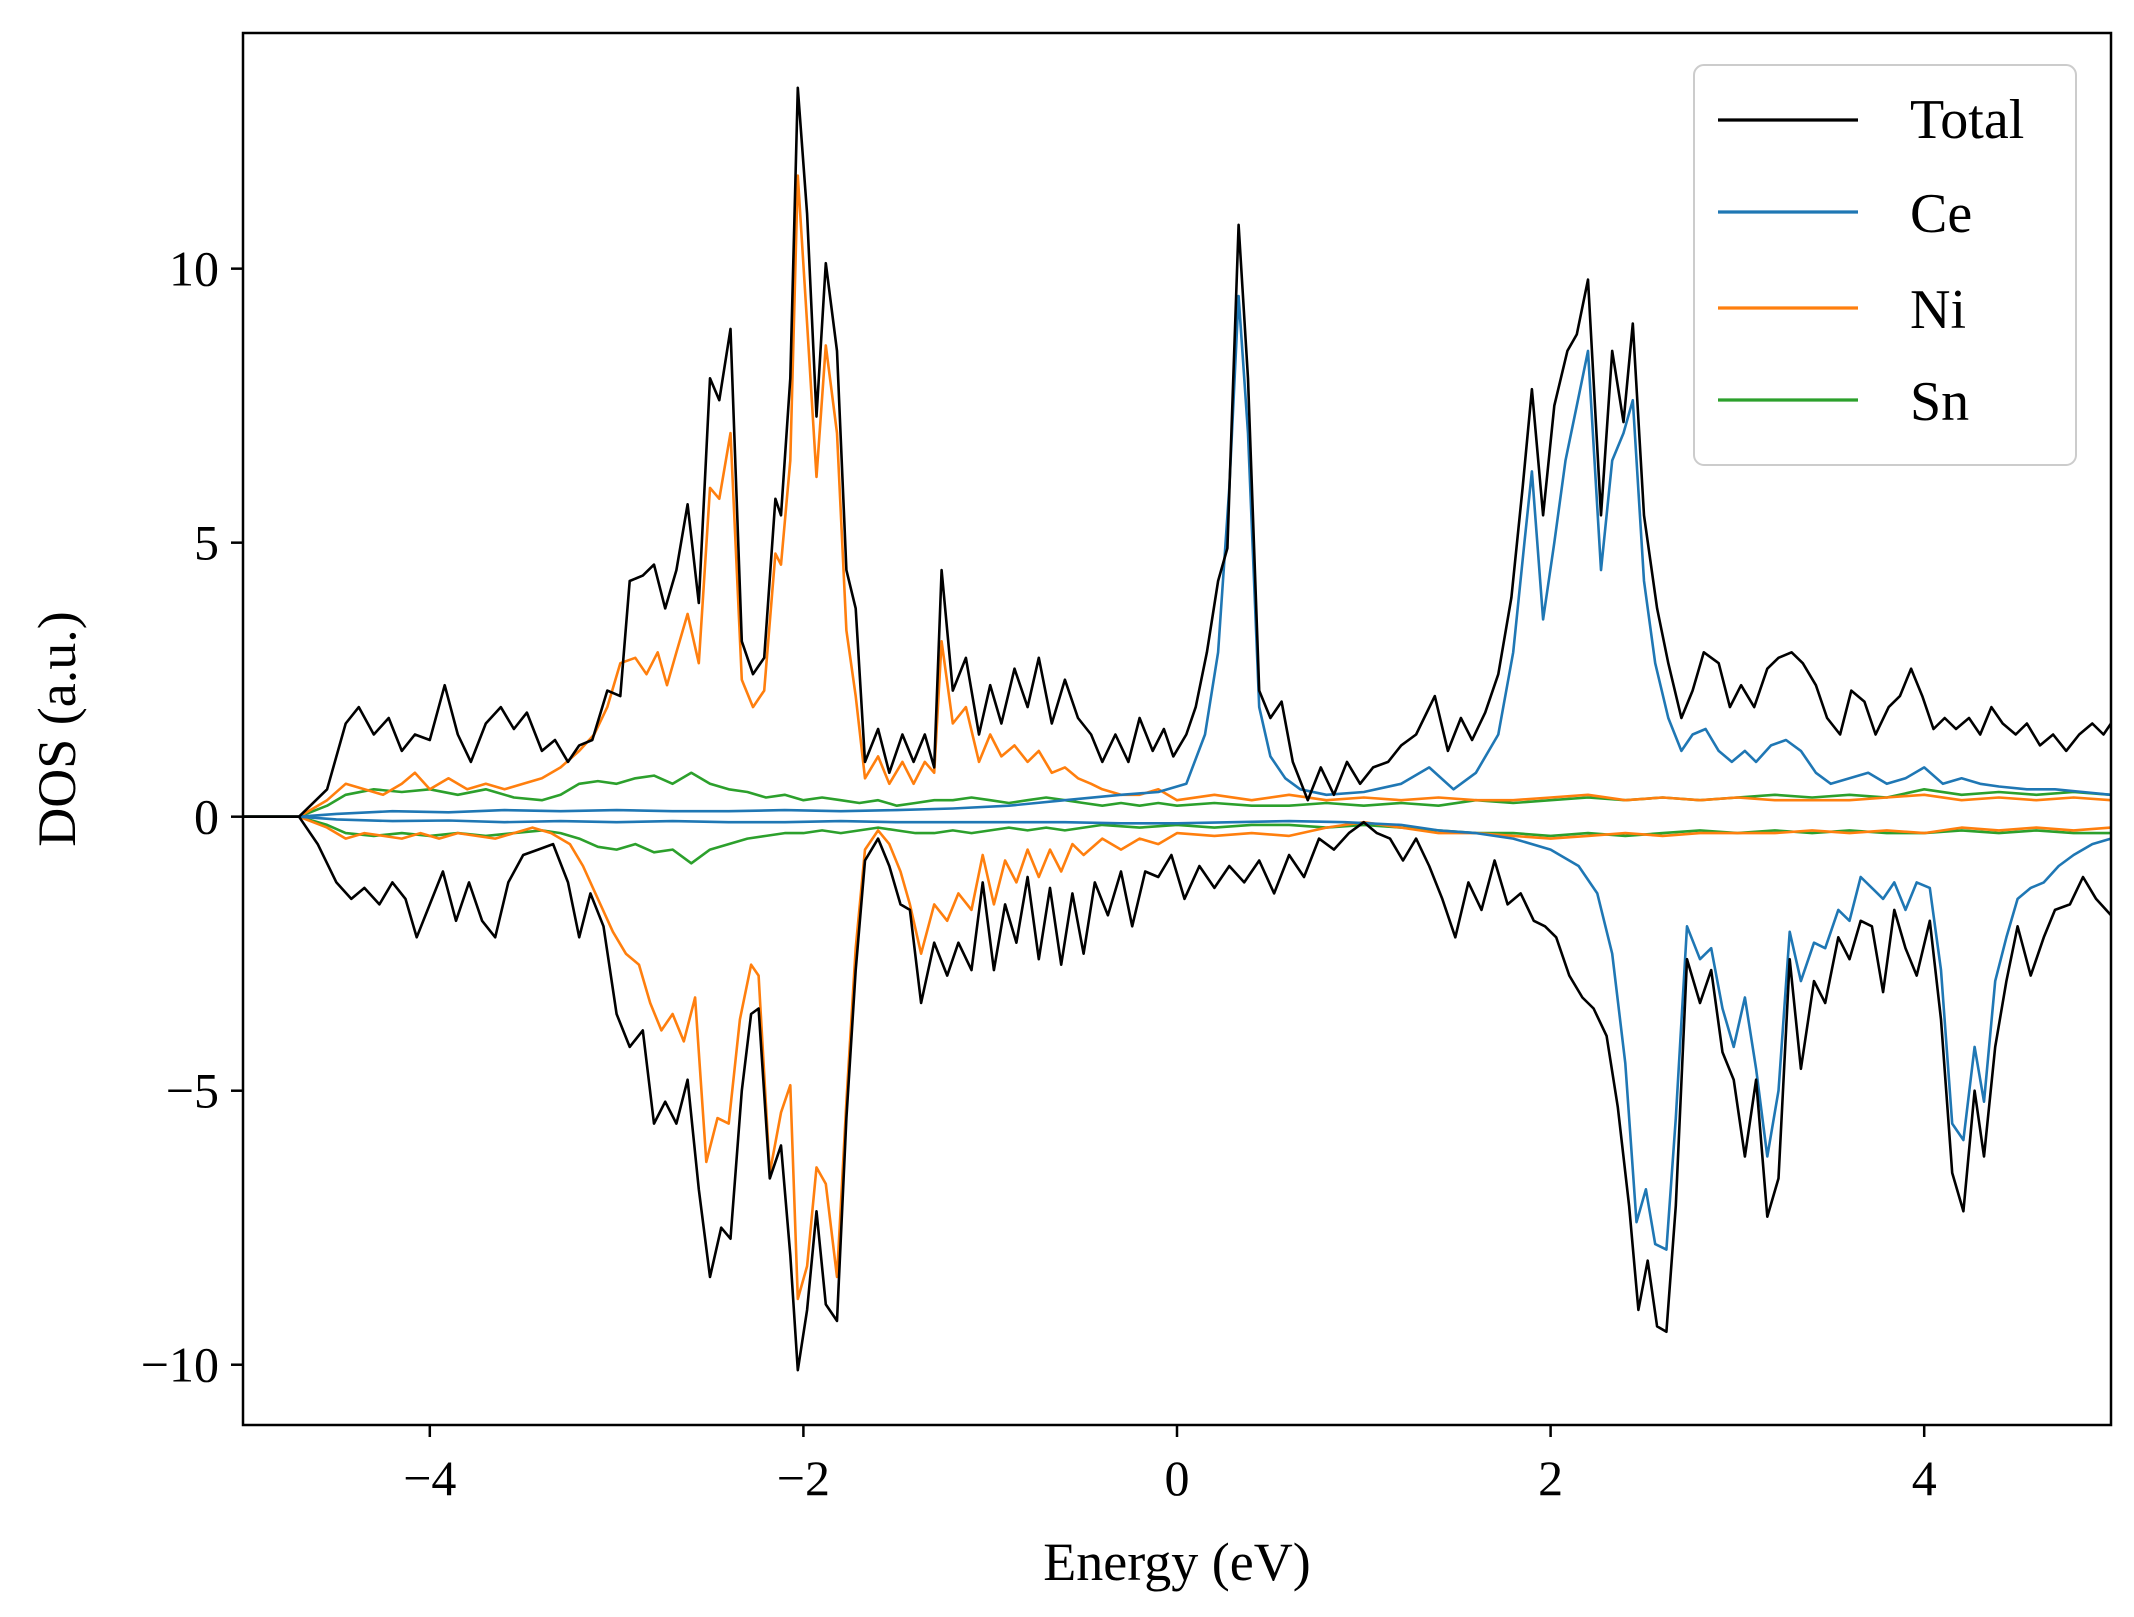 Image resolution: width=2134 pixels, height=1617 pixels. Describe the element at coordinates (1177, 1478) in the screenshot. I see `x-tick-label: 0` at that location.